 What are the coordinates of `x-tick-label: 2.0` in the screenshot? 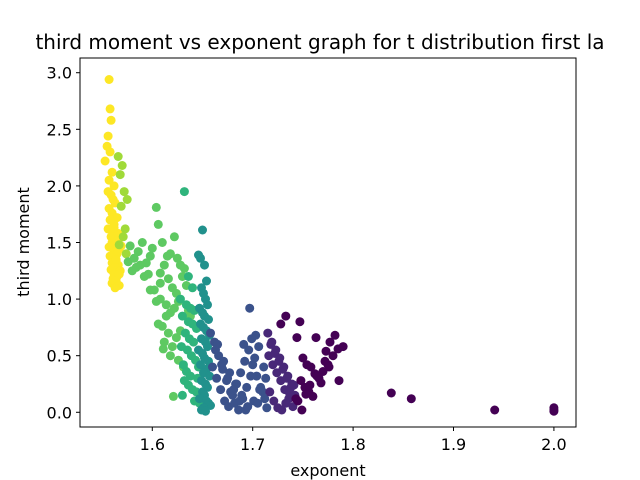 It's located at (553, 444).